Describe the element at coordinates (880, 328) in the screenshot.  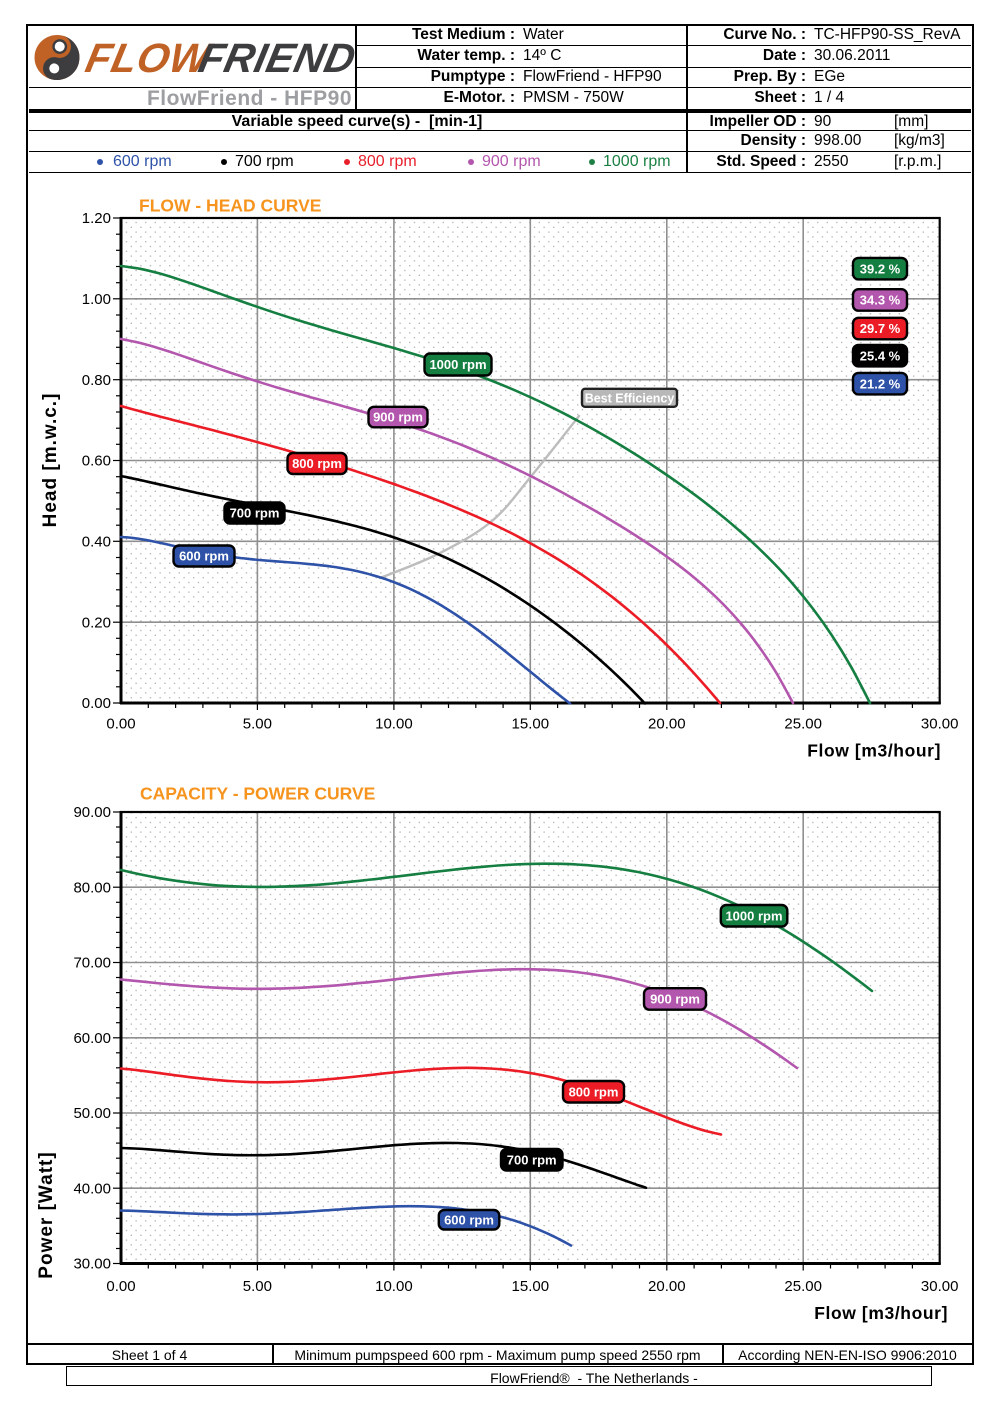
I see `svg-text: 29.7 %` at that location.